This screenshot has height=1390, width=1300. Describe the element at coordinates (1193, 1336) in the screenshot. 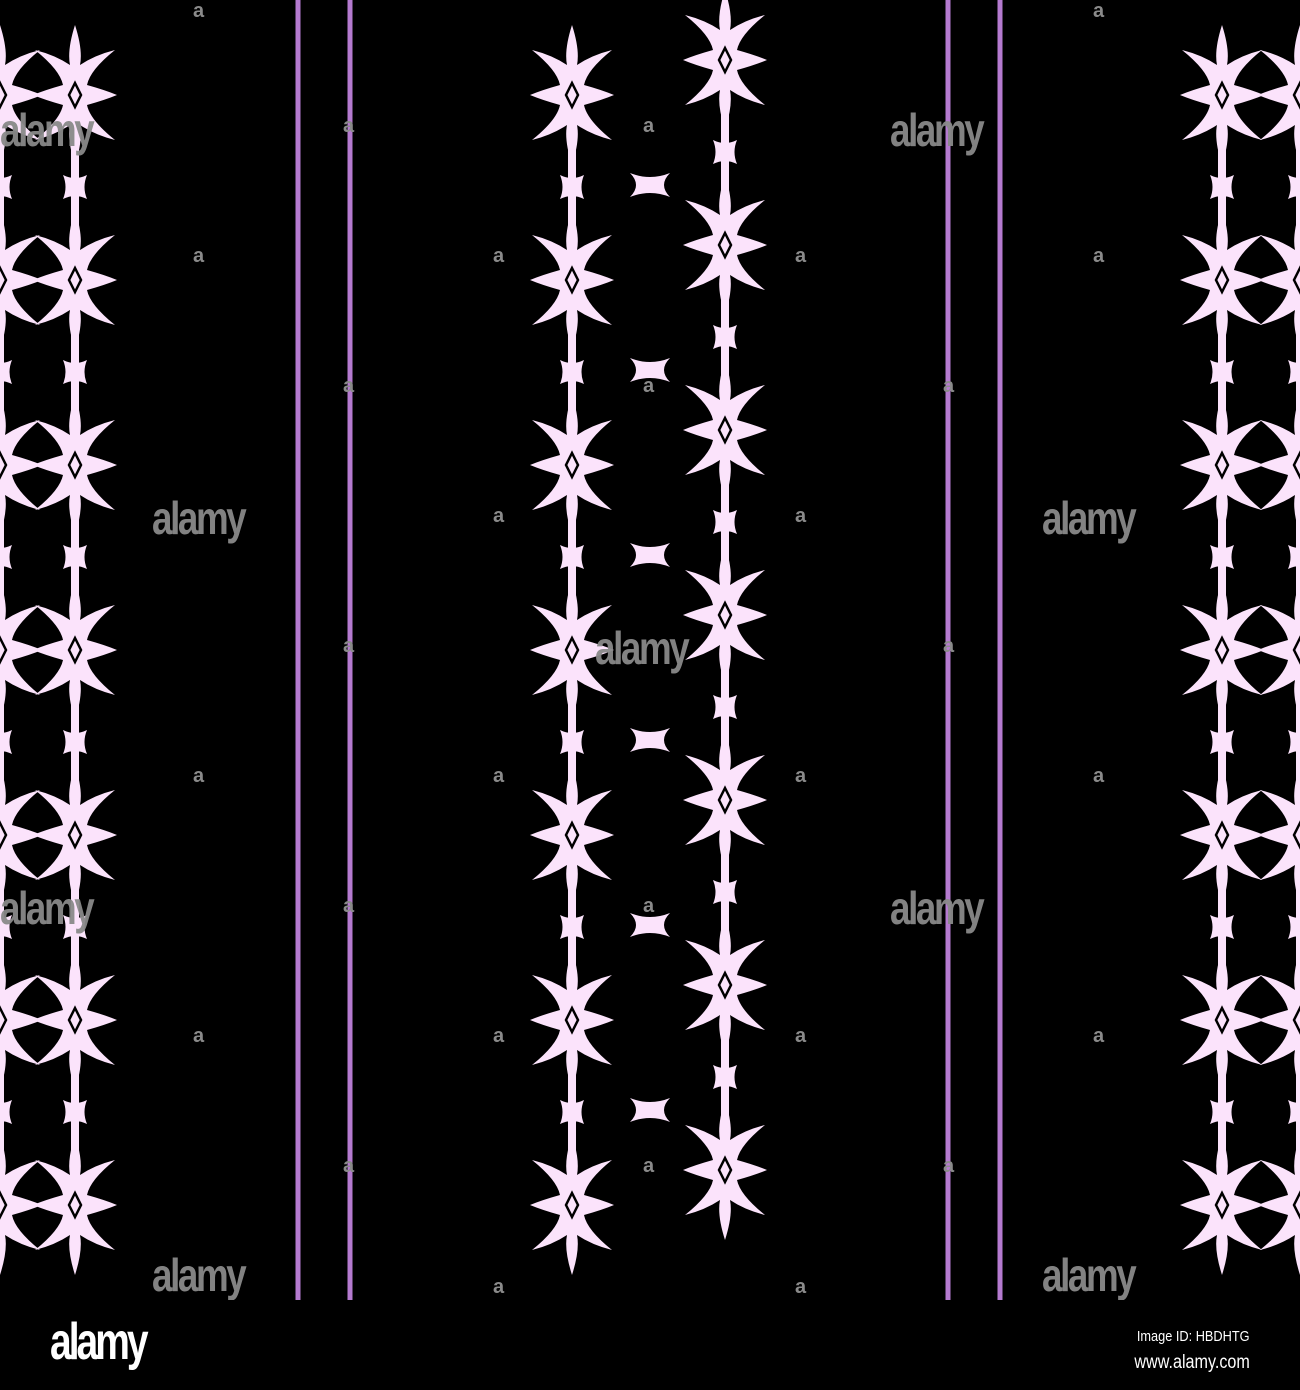

I see `image-id-label: Image ID: HBDHTG` at that location.